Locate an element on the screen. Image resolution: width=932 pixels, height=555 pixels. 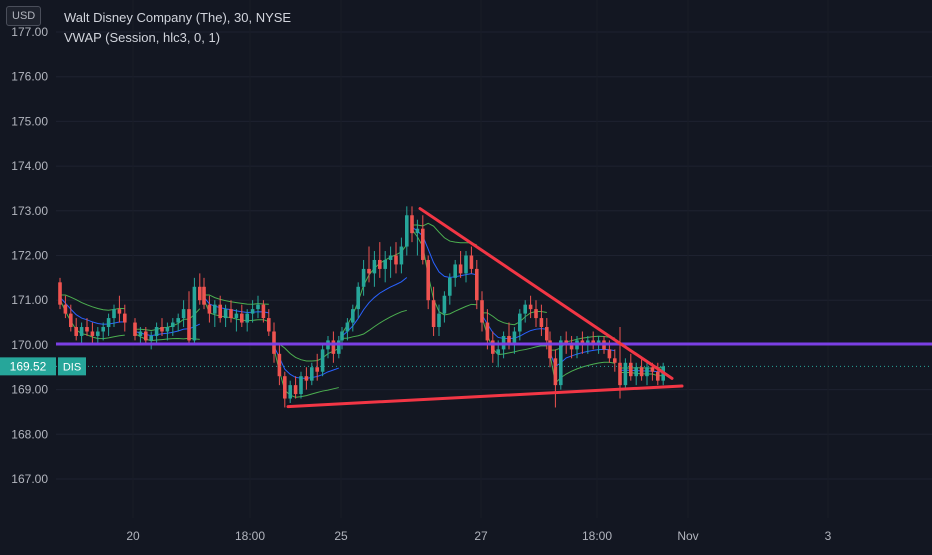
price-tick: 176.00 is located at coordinates (29, 77).